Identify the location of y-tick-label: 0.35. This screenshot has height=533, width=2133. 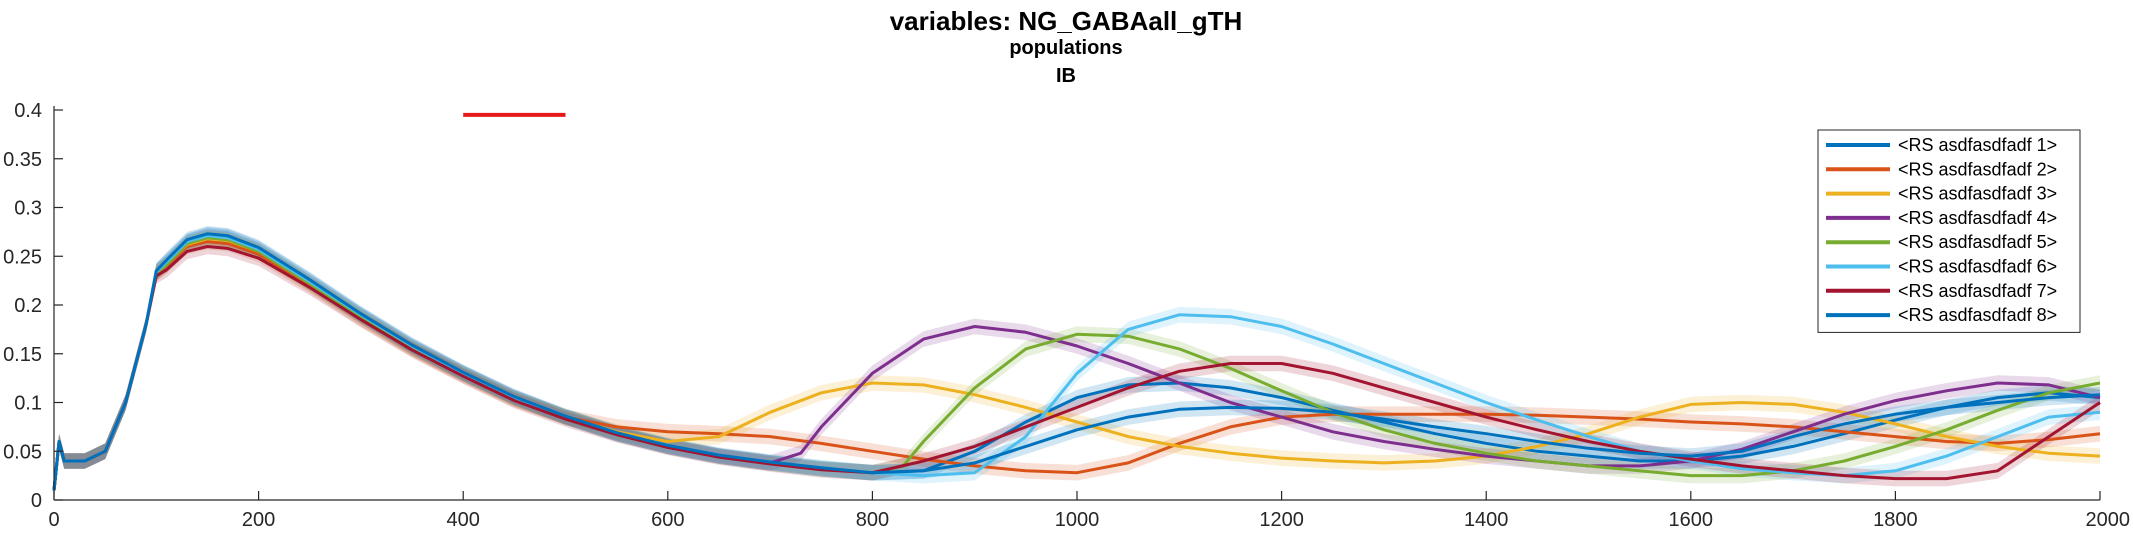
(22, 160).